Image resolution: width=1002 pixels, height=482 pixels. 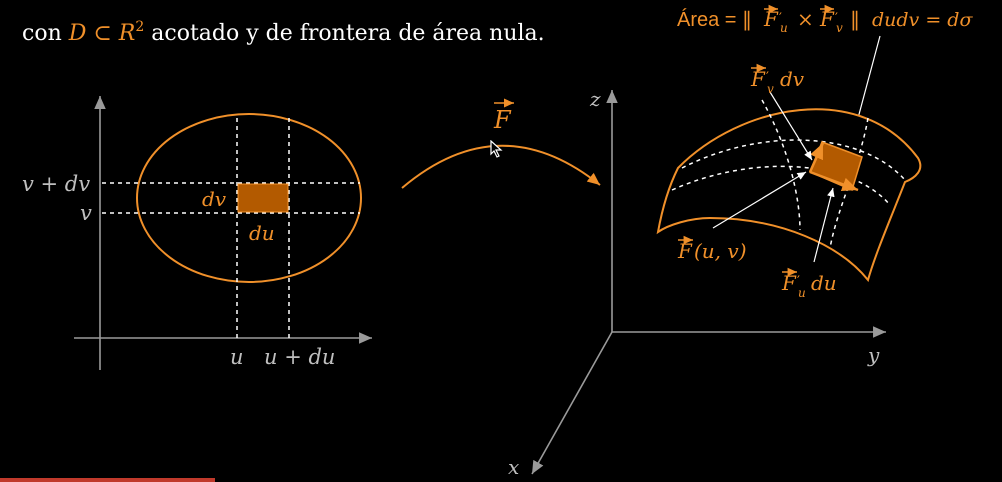 I want to click on label-v: v, so click(x=86, y=213).